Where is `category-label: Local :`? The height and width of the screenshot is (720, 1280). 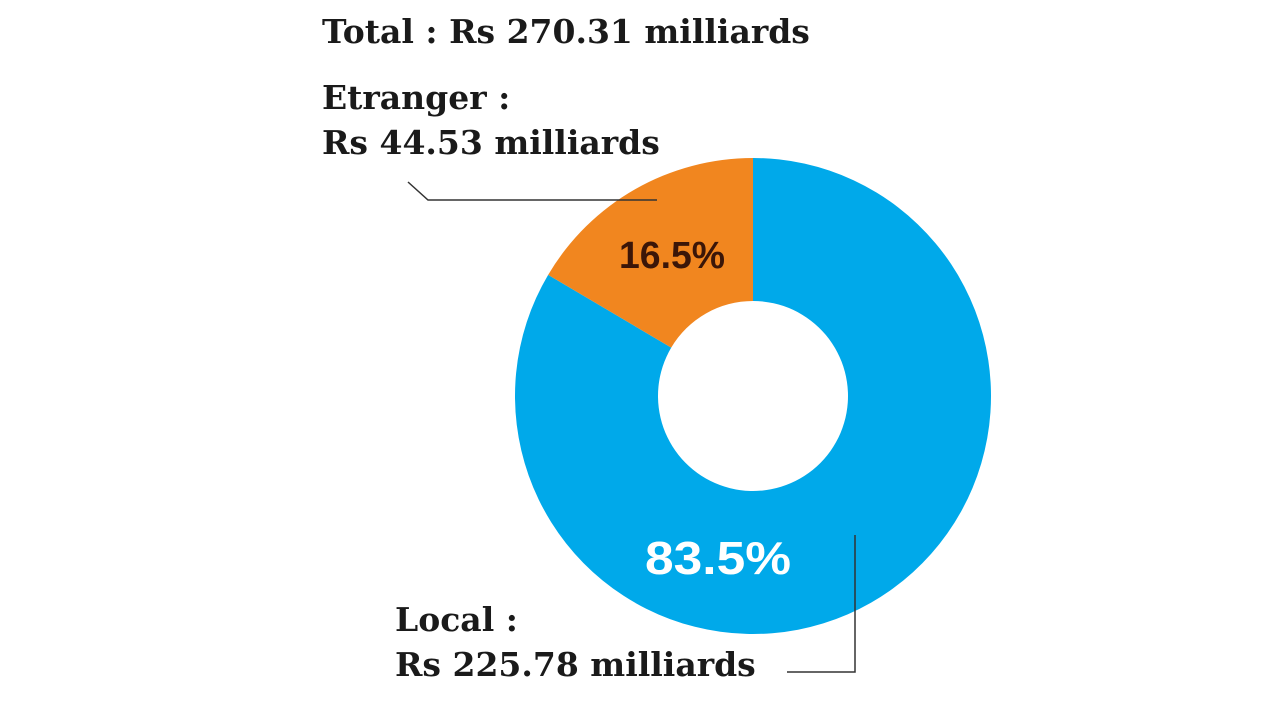 category-label: Local : is located at coordinates (456, 619).